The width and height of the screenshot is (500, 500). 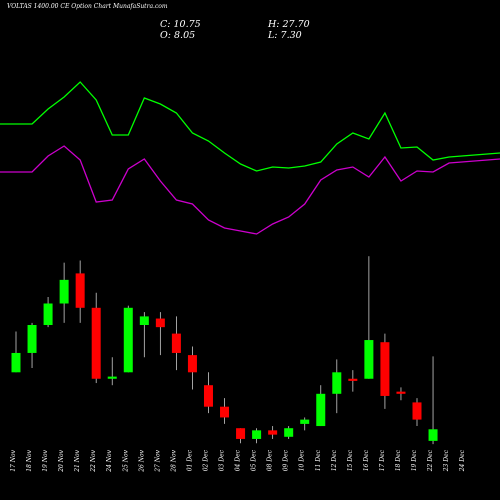 I want to click on x-tick-label: 05 Dec, so click(x=254, y=460).